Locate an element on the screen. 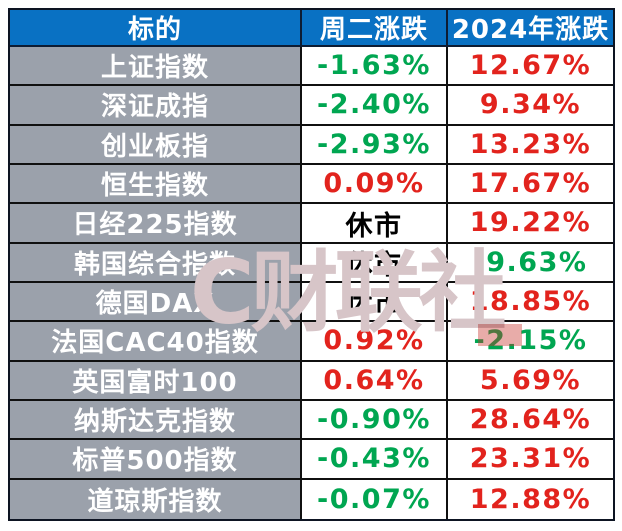 The image size is (622, 531). ytd-change-cell: 28.64% is located at coordinates (530, 420).